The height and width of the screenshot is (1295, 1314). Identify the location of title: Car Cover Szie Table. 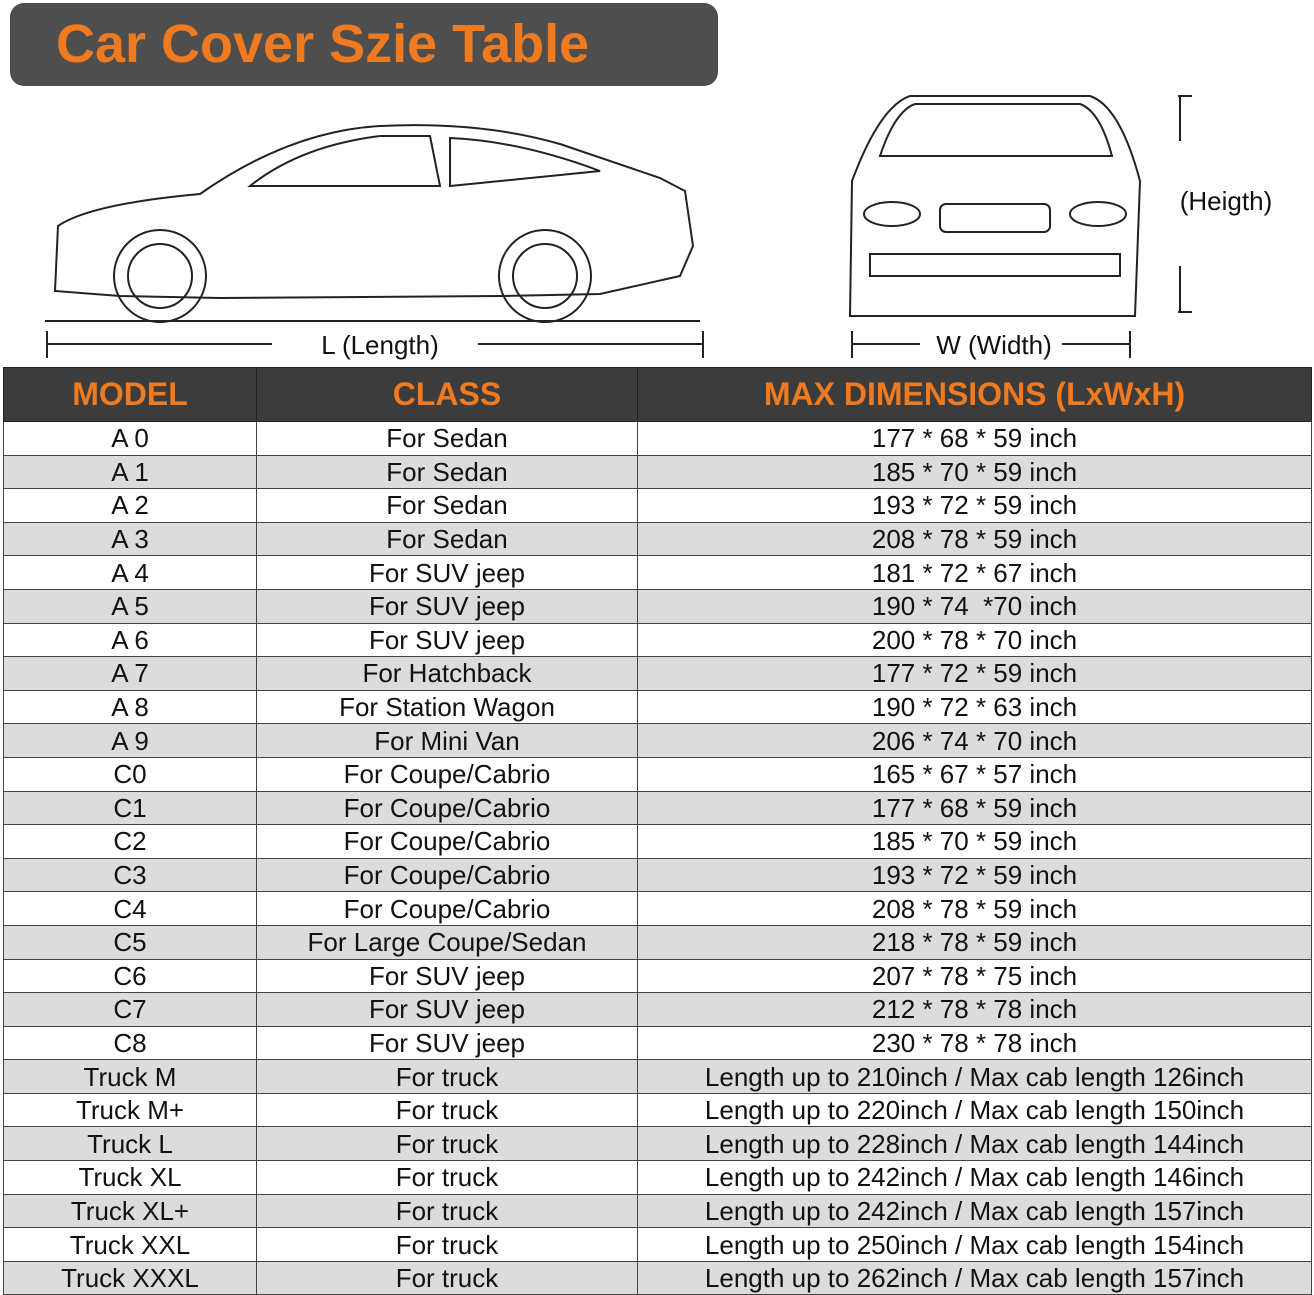
(323, 44).